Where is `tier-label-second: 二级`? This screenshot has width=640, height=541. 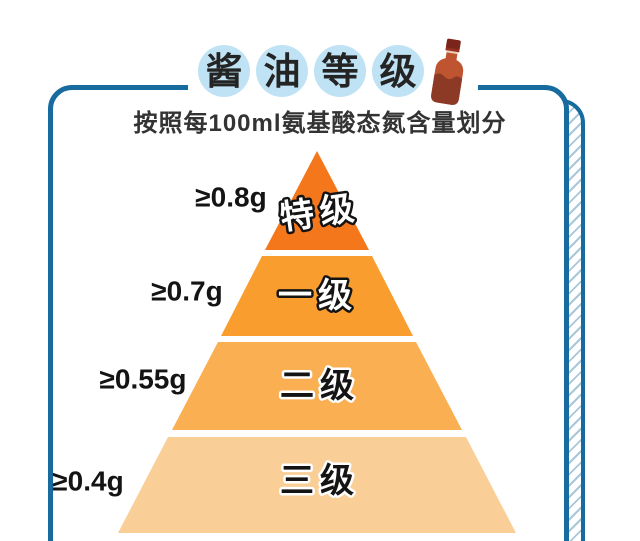
tier-label-second: 二级 is located at coordinates (320, 386).